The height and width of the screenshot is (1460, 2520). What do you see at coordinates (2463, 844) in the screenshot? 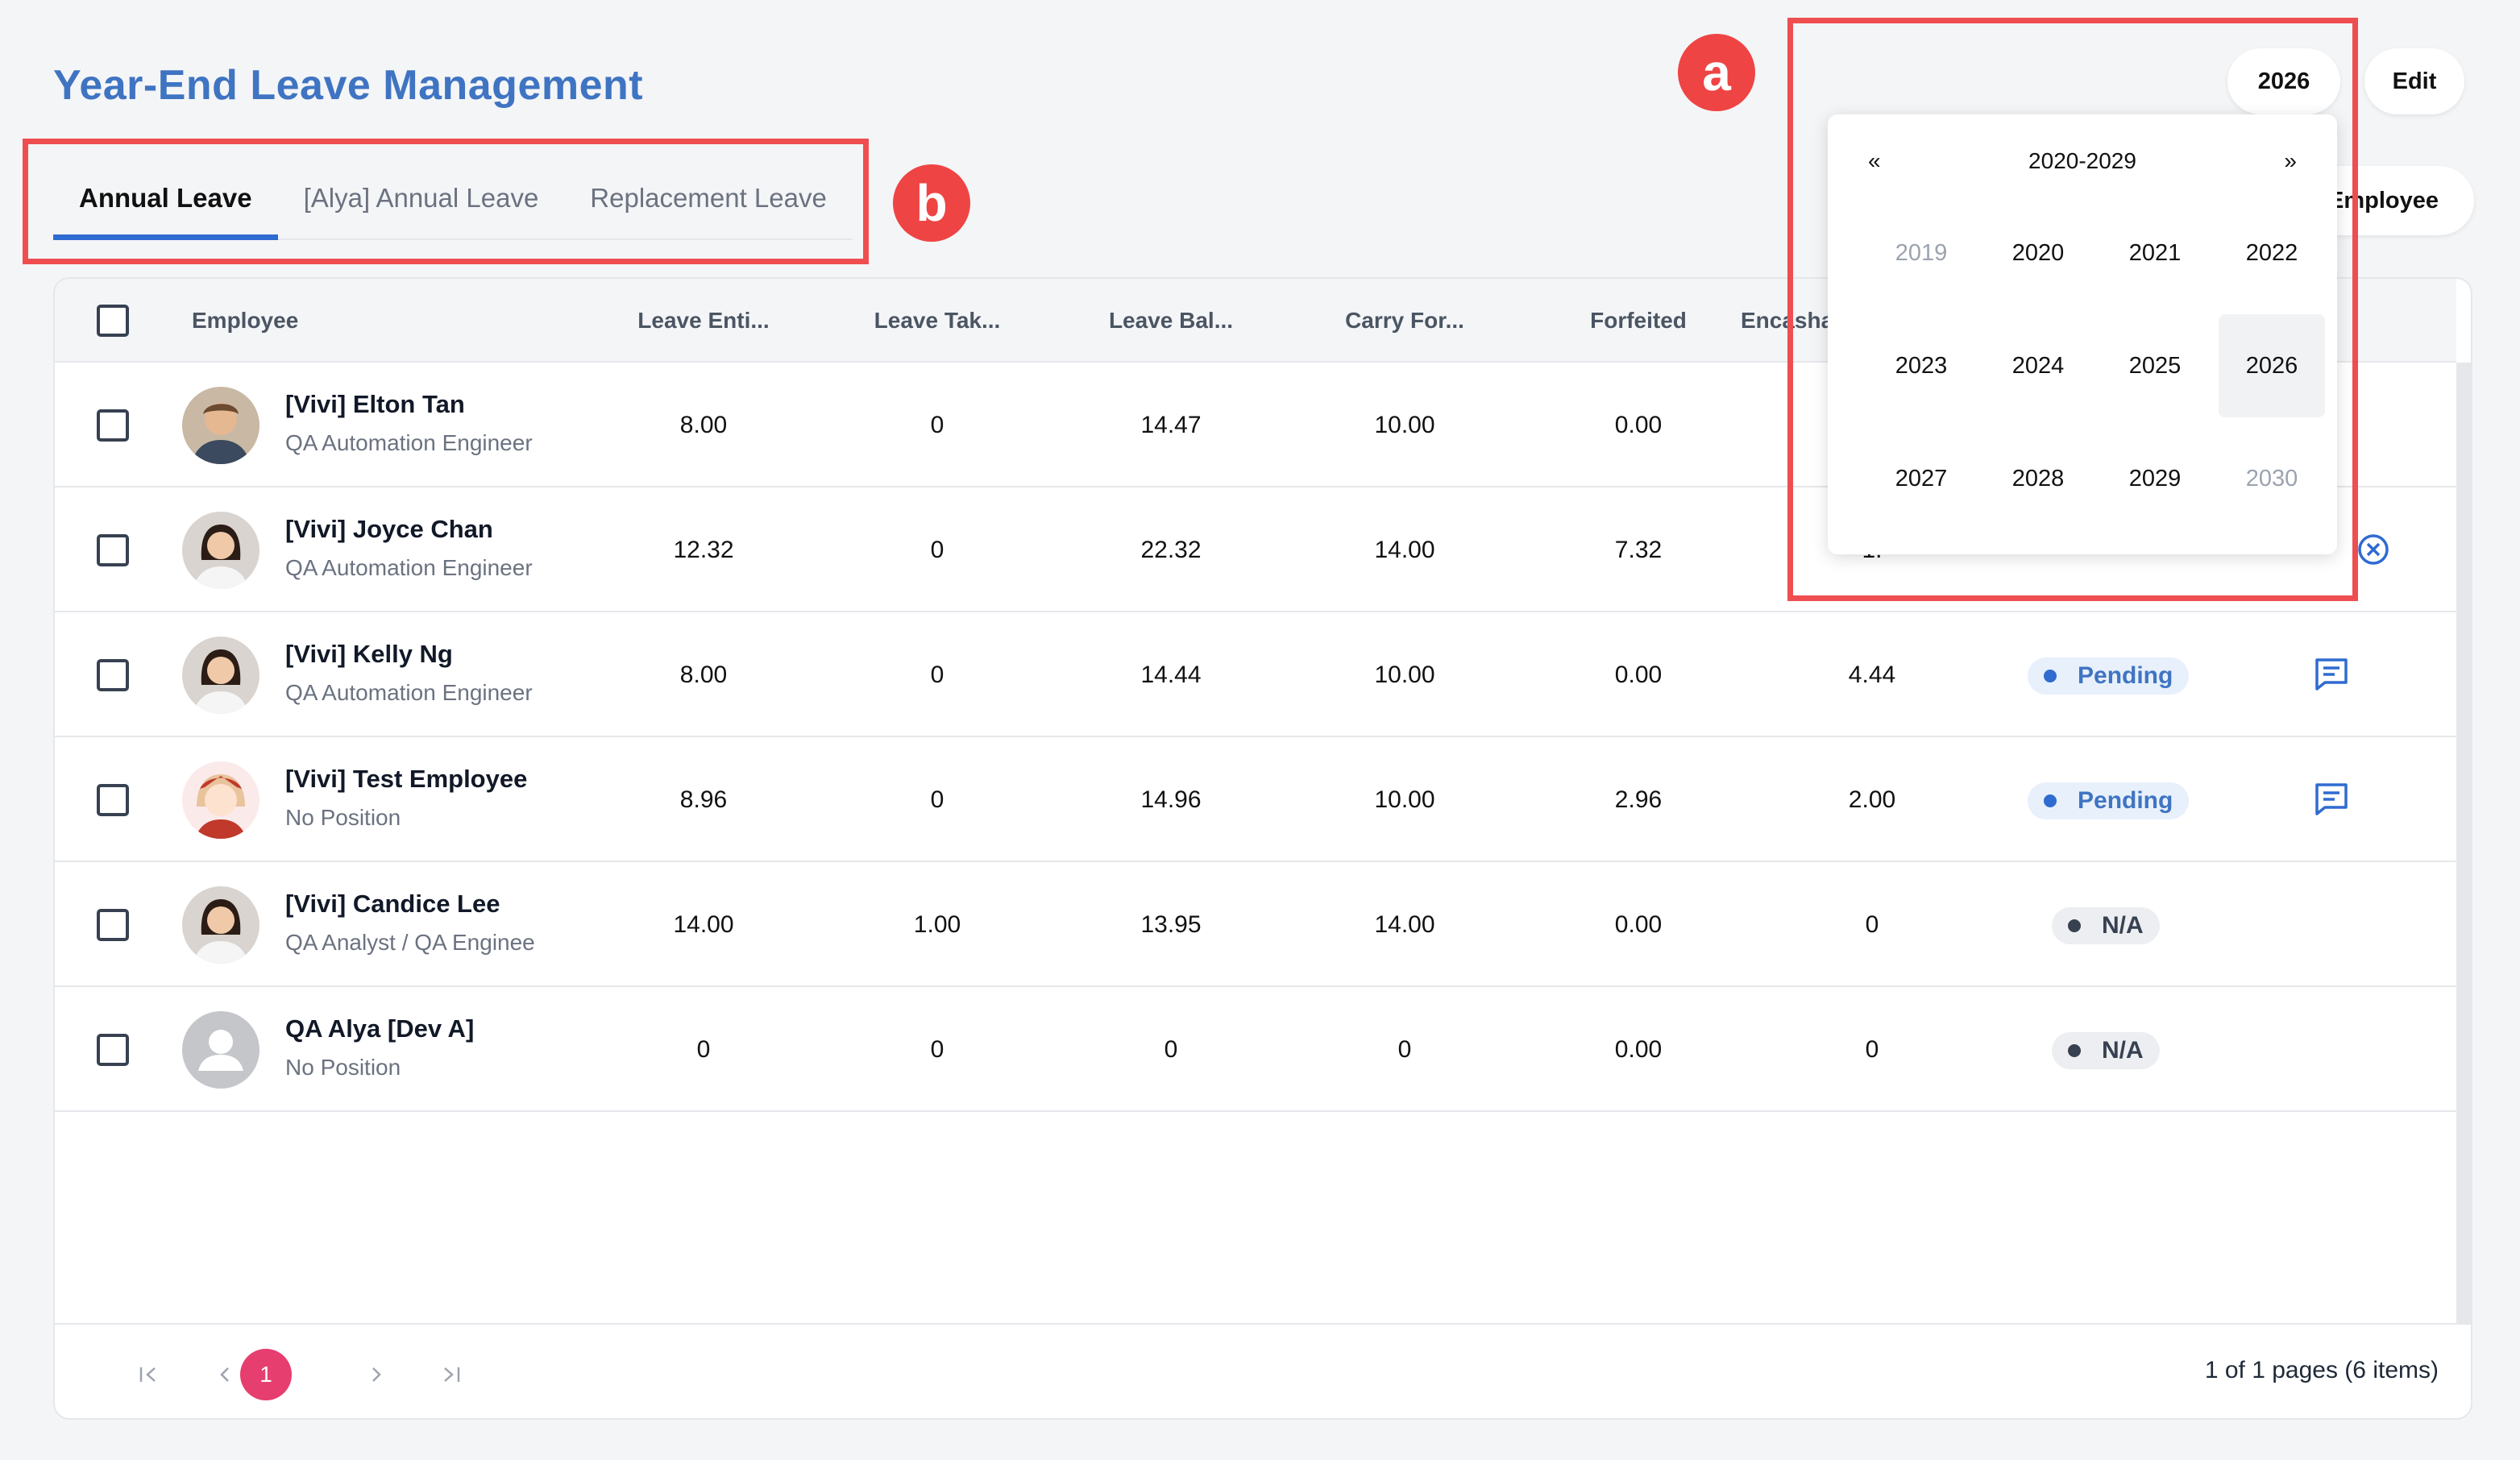
I see `vertical-scrollbar` at bounding box center [2463, 844].